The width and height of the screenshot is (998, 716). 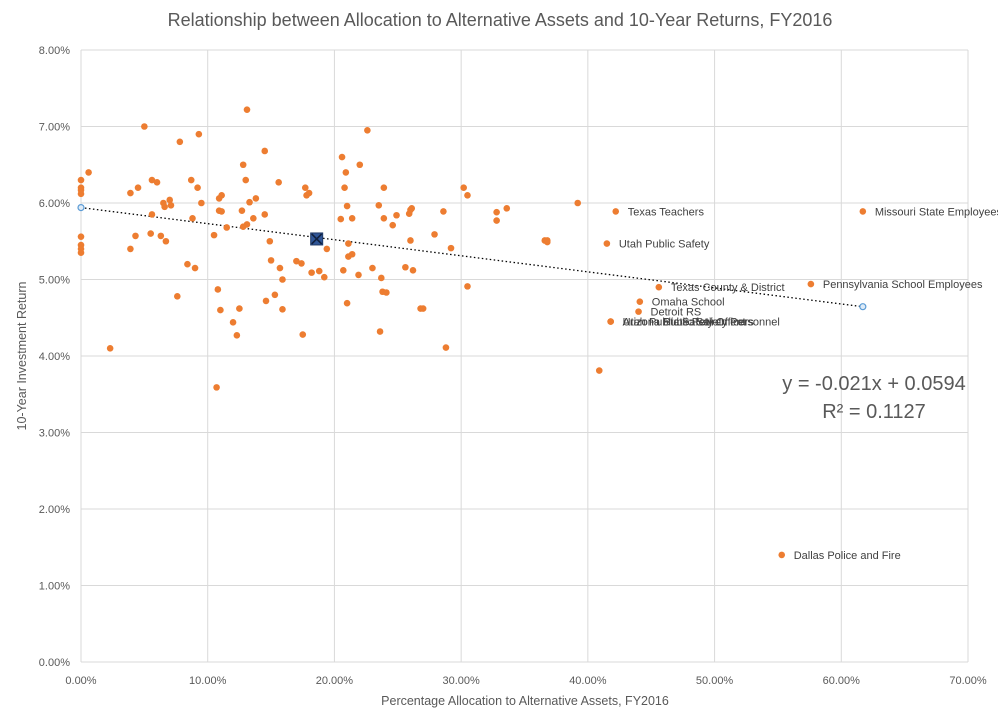 What do you see at coordinates (588, 681) in the screenshot?
I see `x-tick-label: 40.00%` at bounding box center [588, 681].